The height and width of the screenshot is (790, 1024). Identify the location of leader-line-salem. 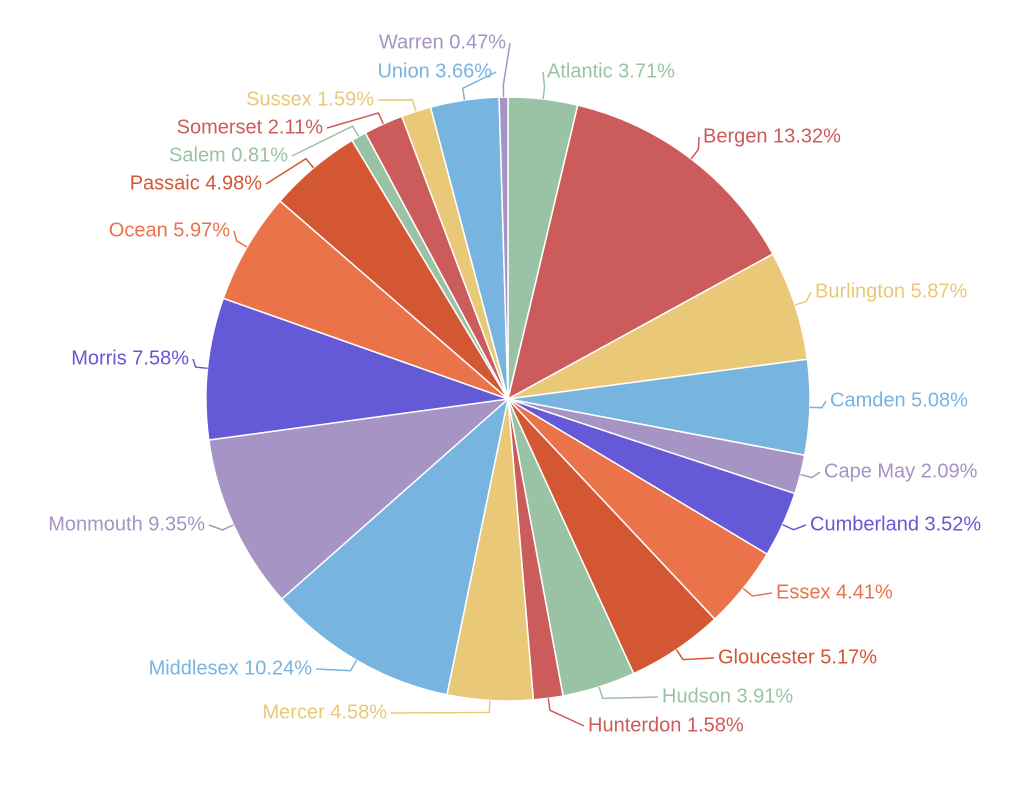
(325, 141).